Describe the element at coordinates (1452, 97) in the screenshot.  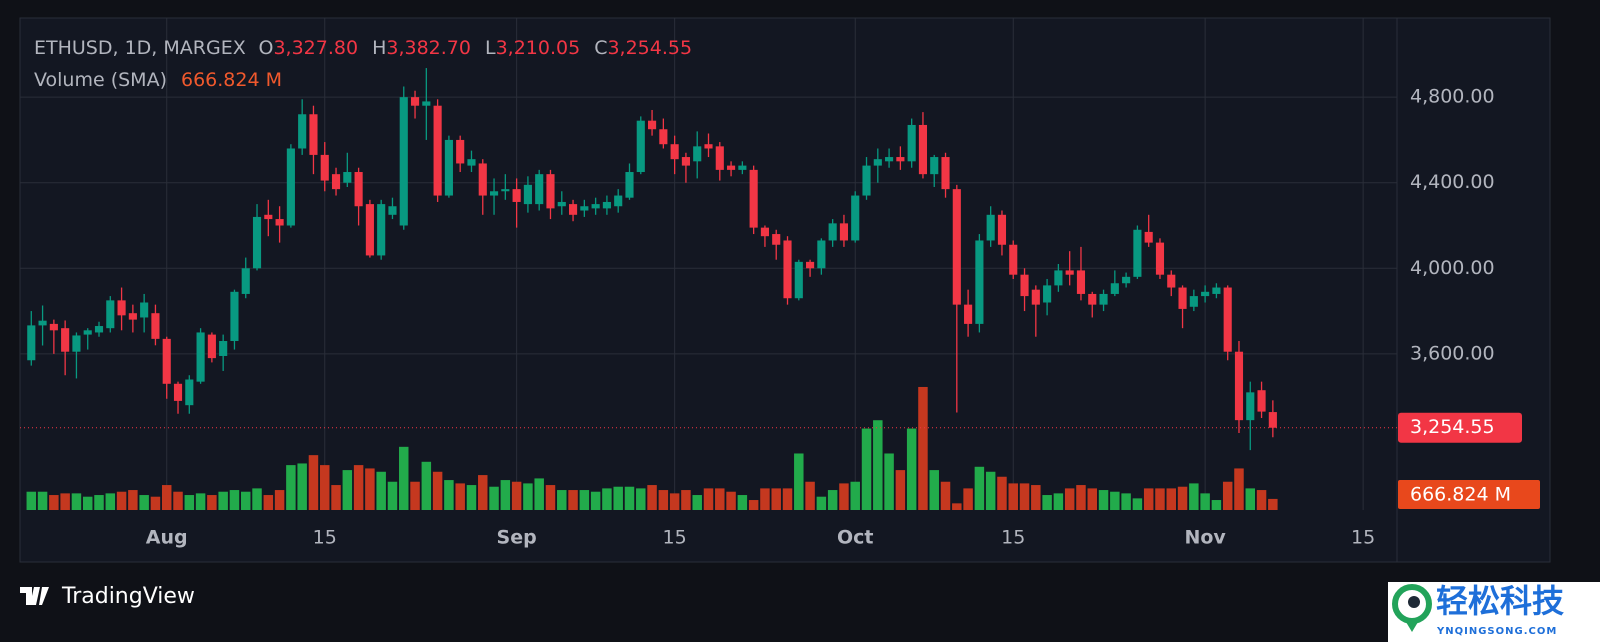
I see `y-tick-label: 4,800.00` at that location.